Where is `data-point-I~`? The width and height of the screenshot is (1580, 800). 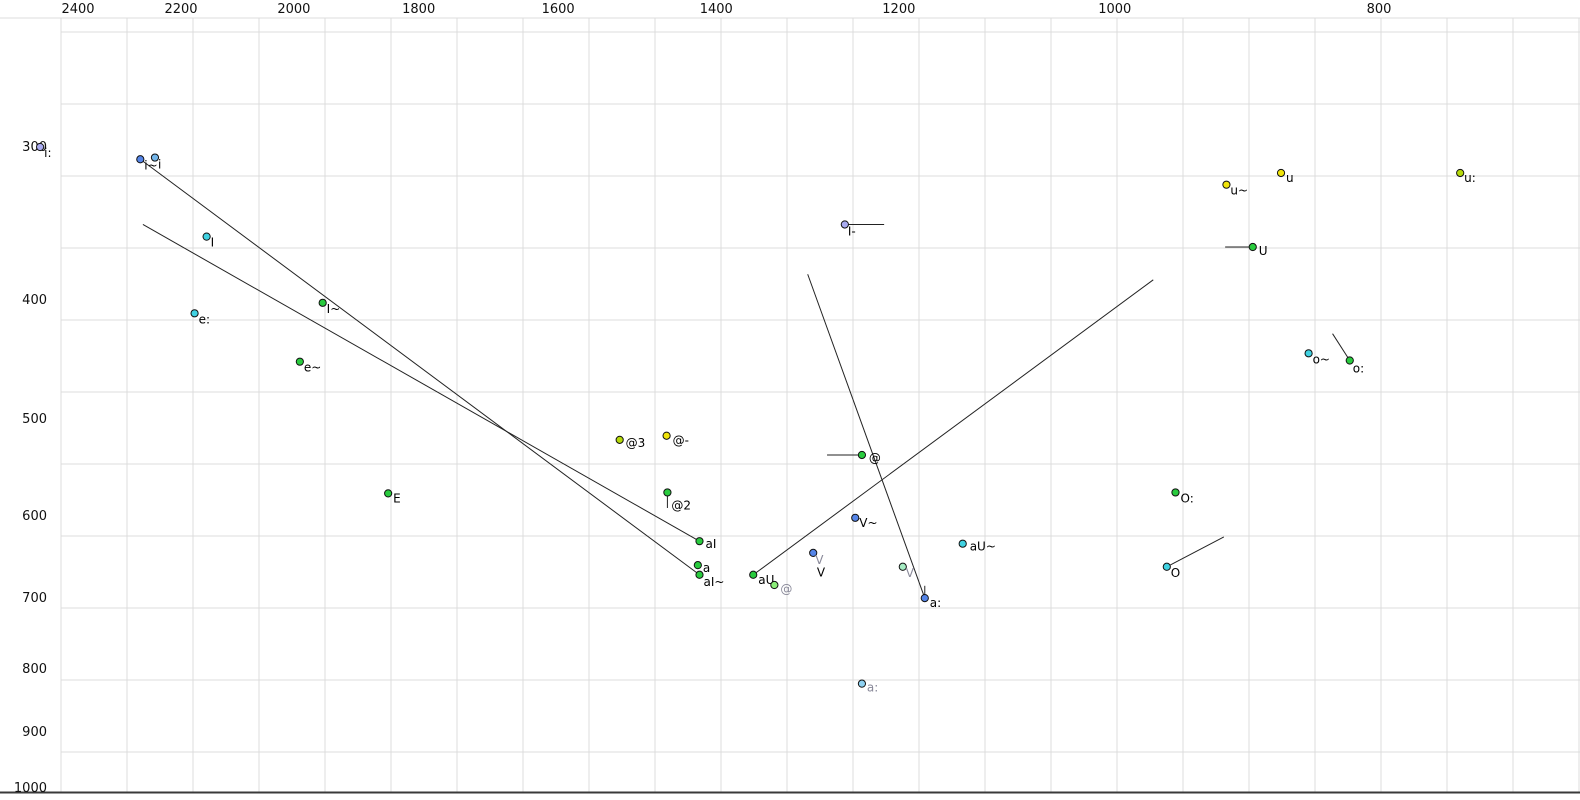 data-point-I~ is located at coordinates (322, 302).